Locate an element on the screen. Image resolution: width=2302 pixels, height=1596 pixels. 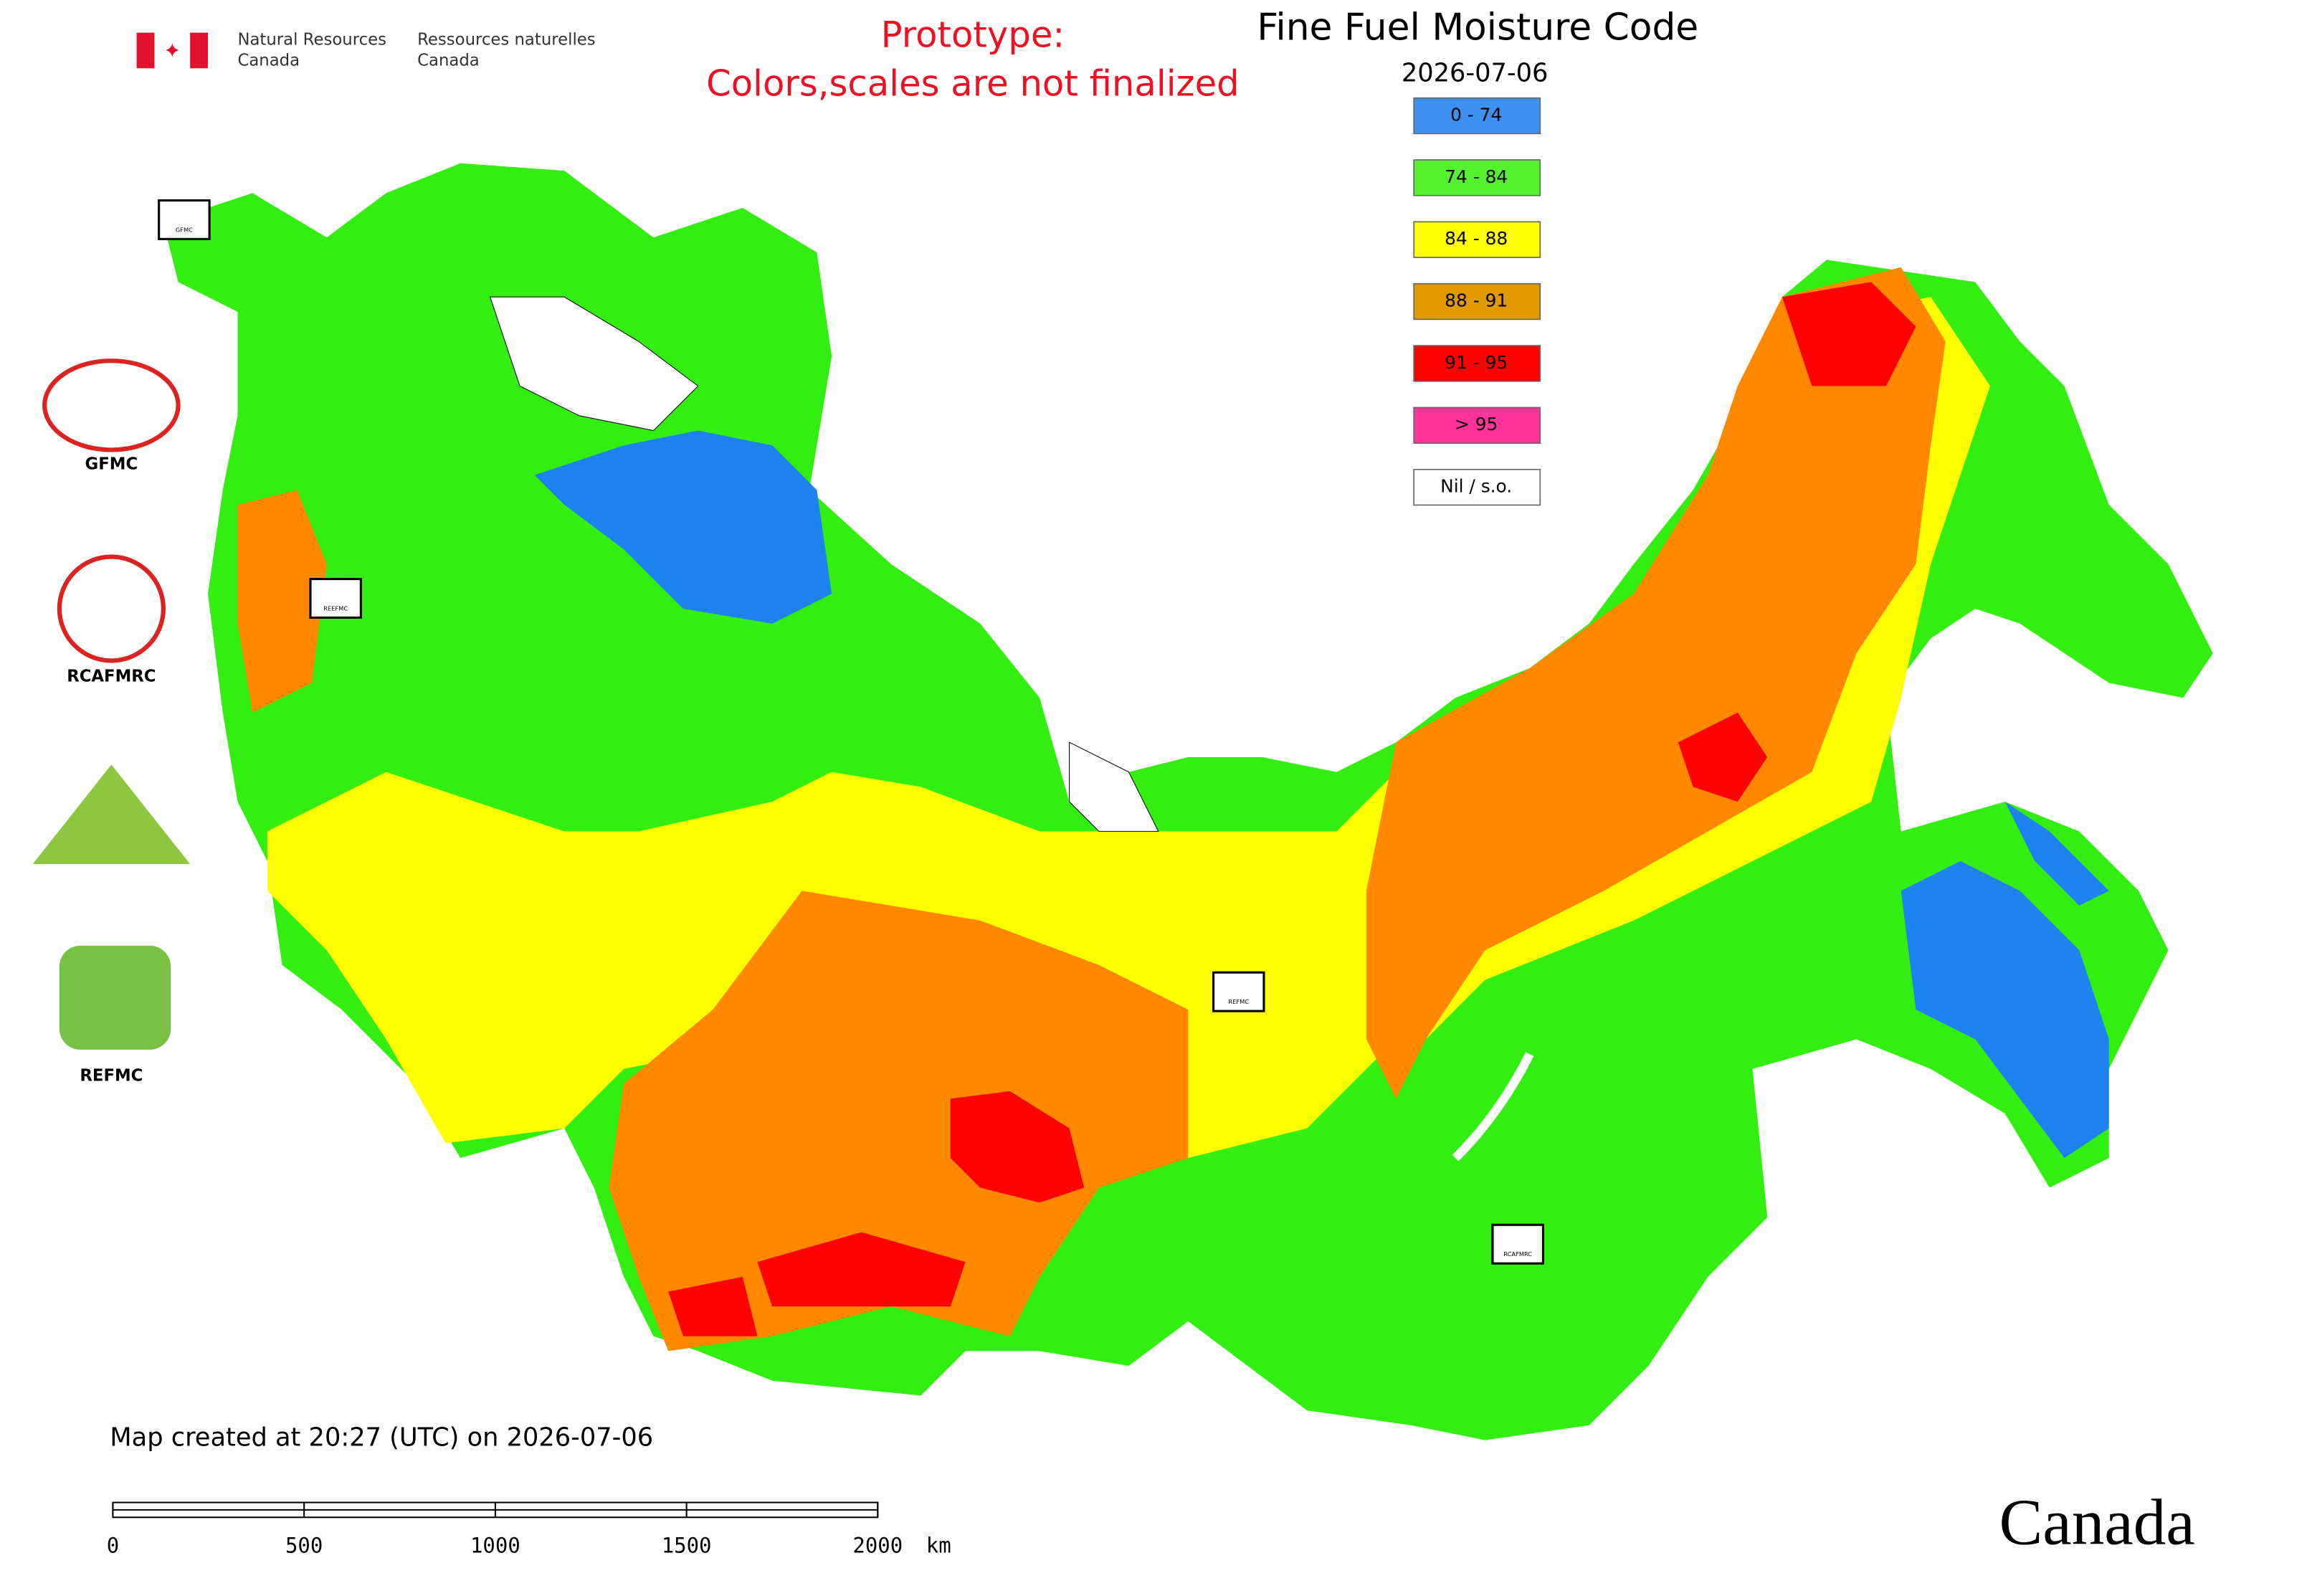
logo-label: RCAFMRC is located at coordinates (112, 677).